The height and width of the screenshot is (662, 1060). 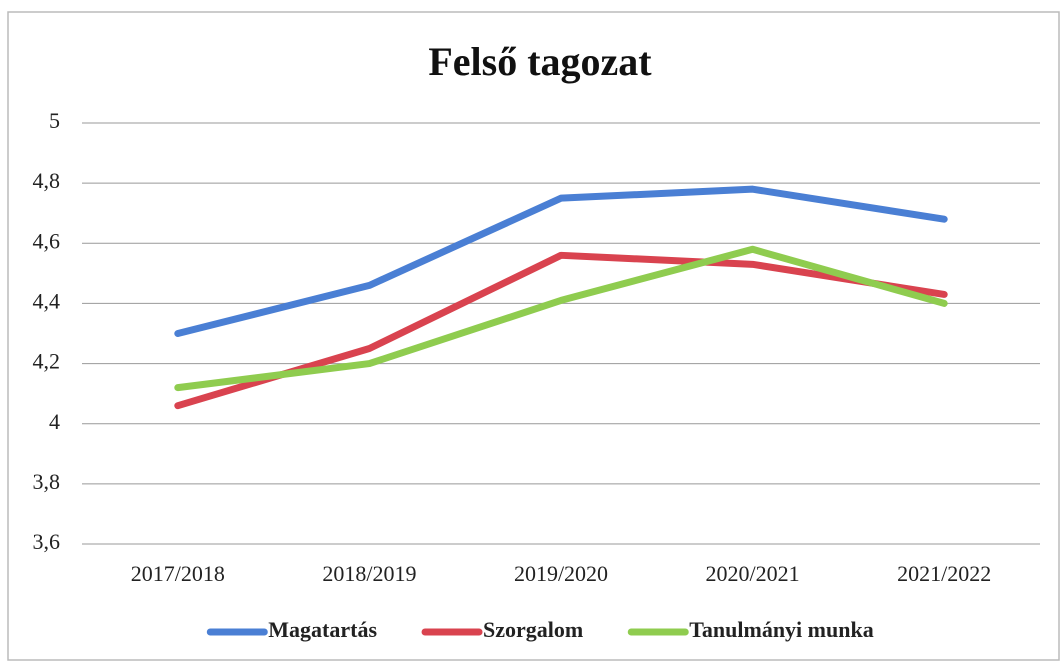 I want to click on y-tick-label: 4,6, so click(x=47, y=240).